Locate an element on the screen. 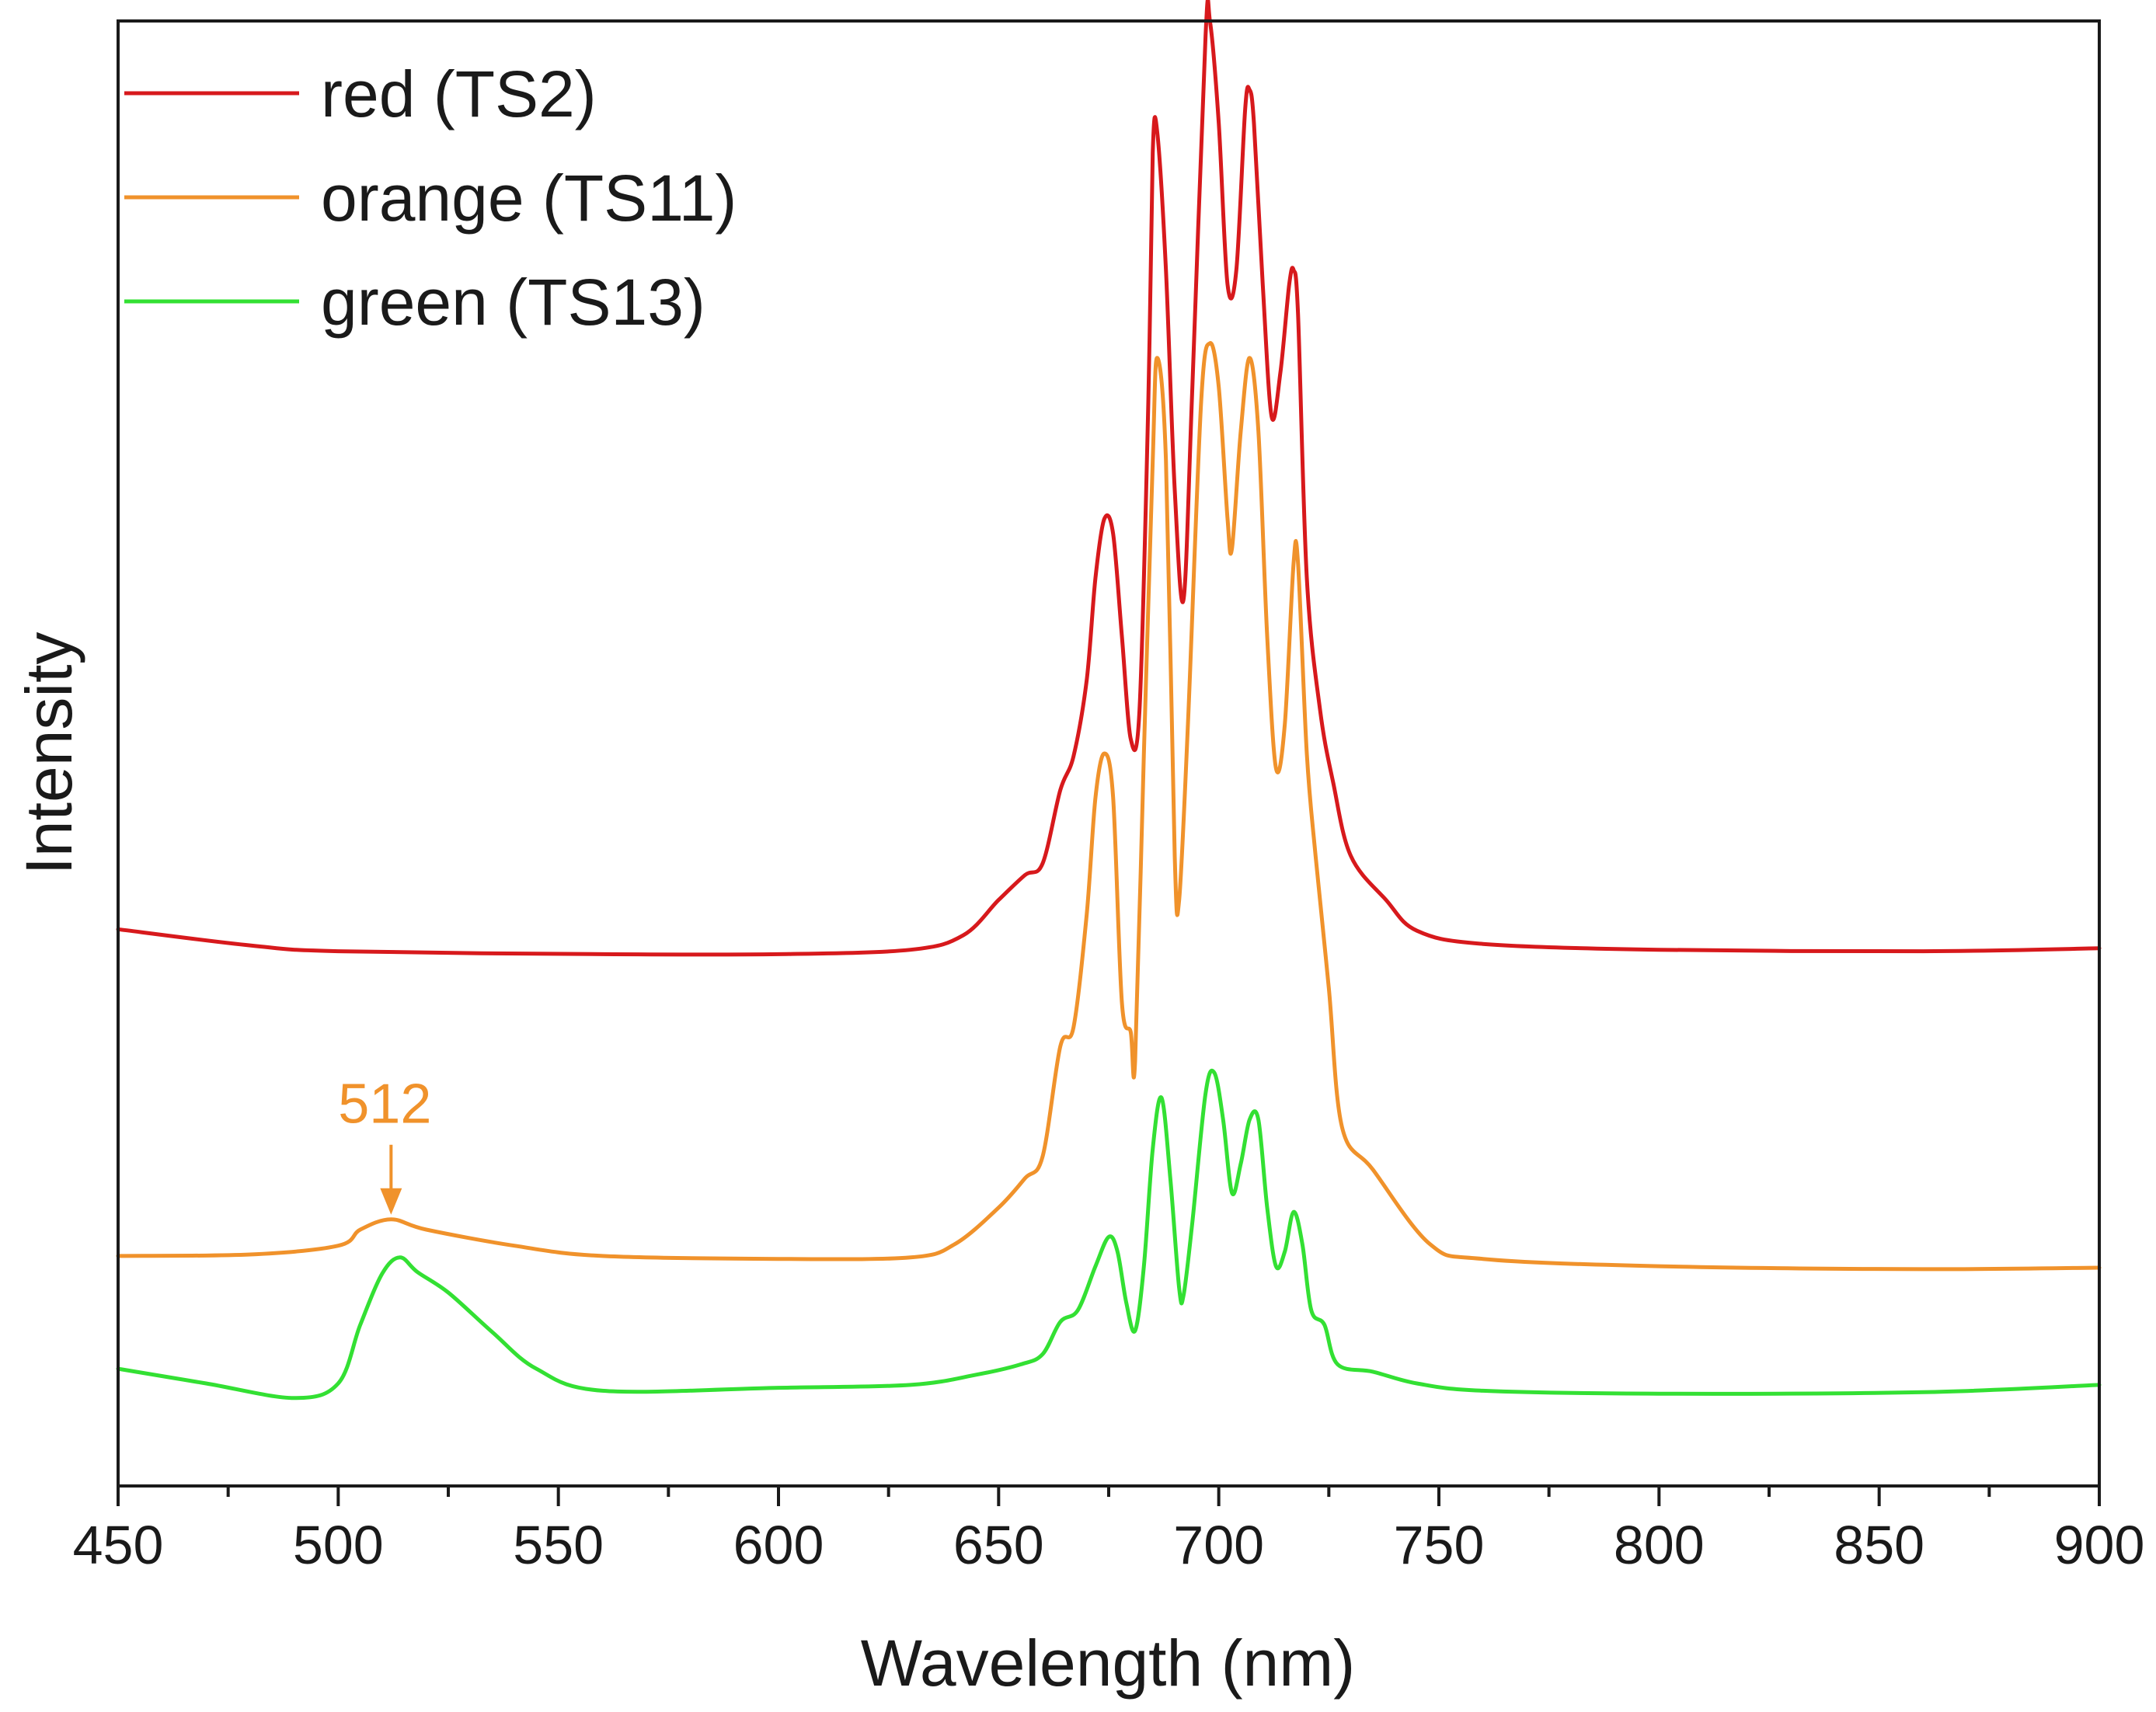  x-axis-title: Wavelength (nm) is located at coordinates (1108, 1663).